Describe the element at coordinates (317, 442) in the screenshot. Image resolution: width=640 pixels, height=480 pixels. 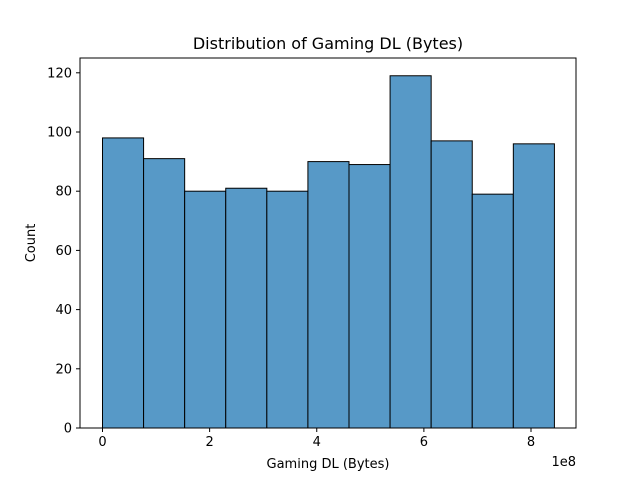
I see `x-tick-label: 4` at that location.